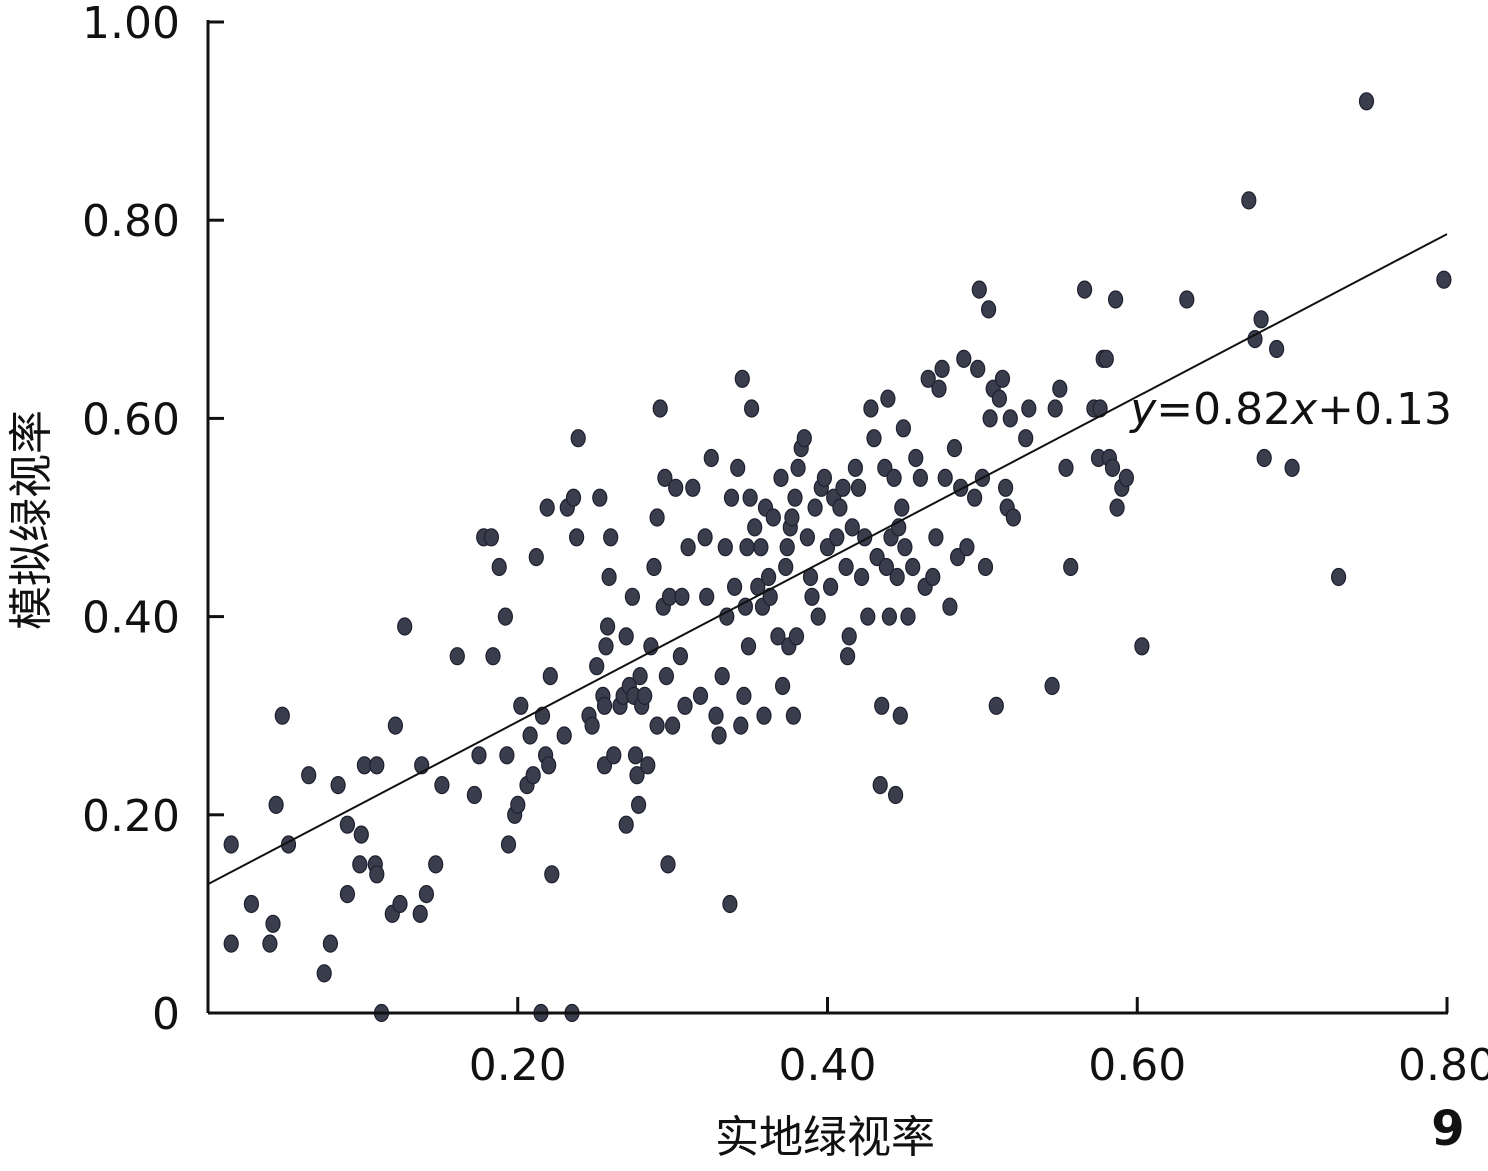 The height and width of the screenshot is (1171, 1488). I want to click on x-tick-label: 0.80, so click(1443, 1065).